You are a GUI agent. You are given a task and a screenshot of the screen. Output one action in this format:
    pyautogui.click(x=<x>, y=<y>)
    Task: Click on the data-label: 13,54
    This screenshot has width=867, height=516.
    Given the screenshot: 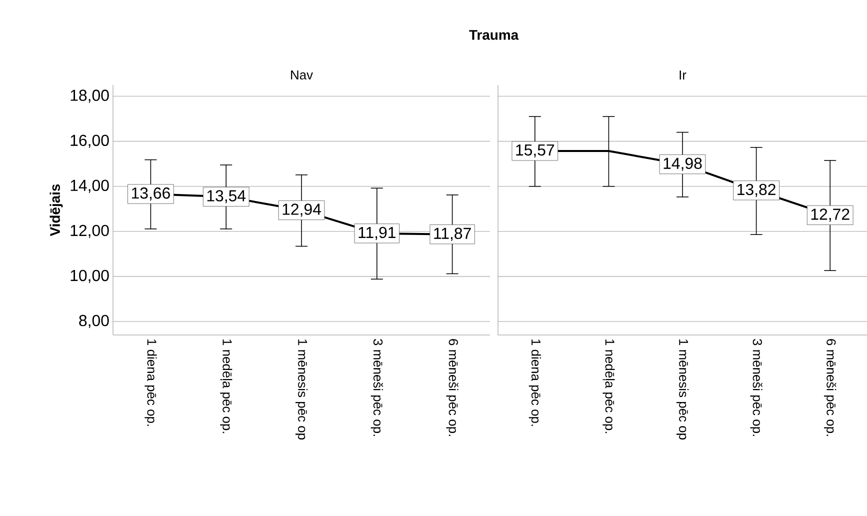 What is the action you would take?
    pyautogui.click(x=226, y=197)
    